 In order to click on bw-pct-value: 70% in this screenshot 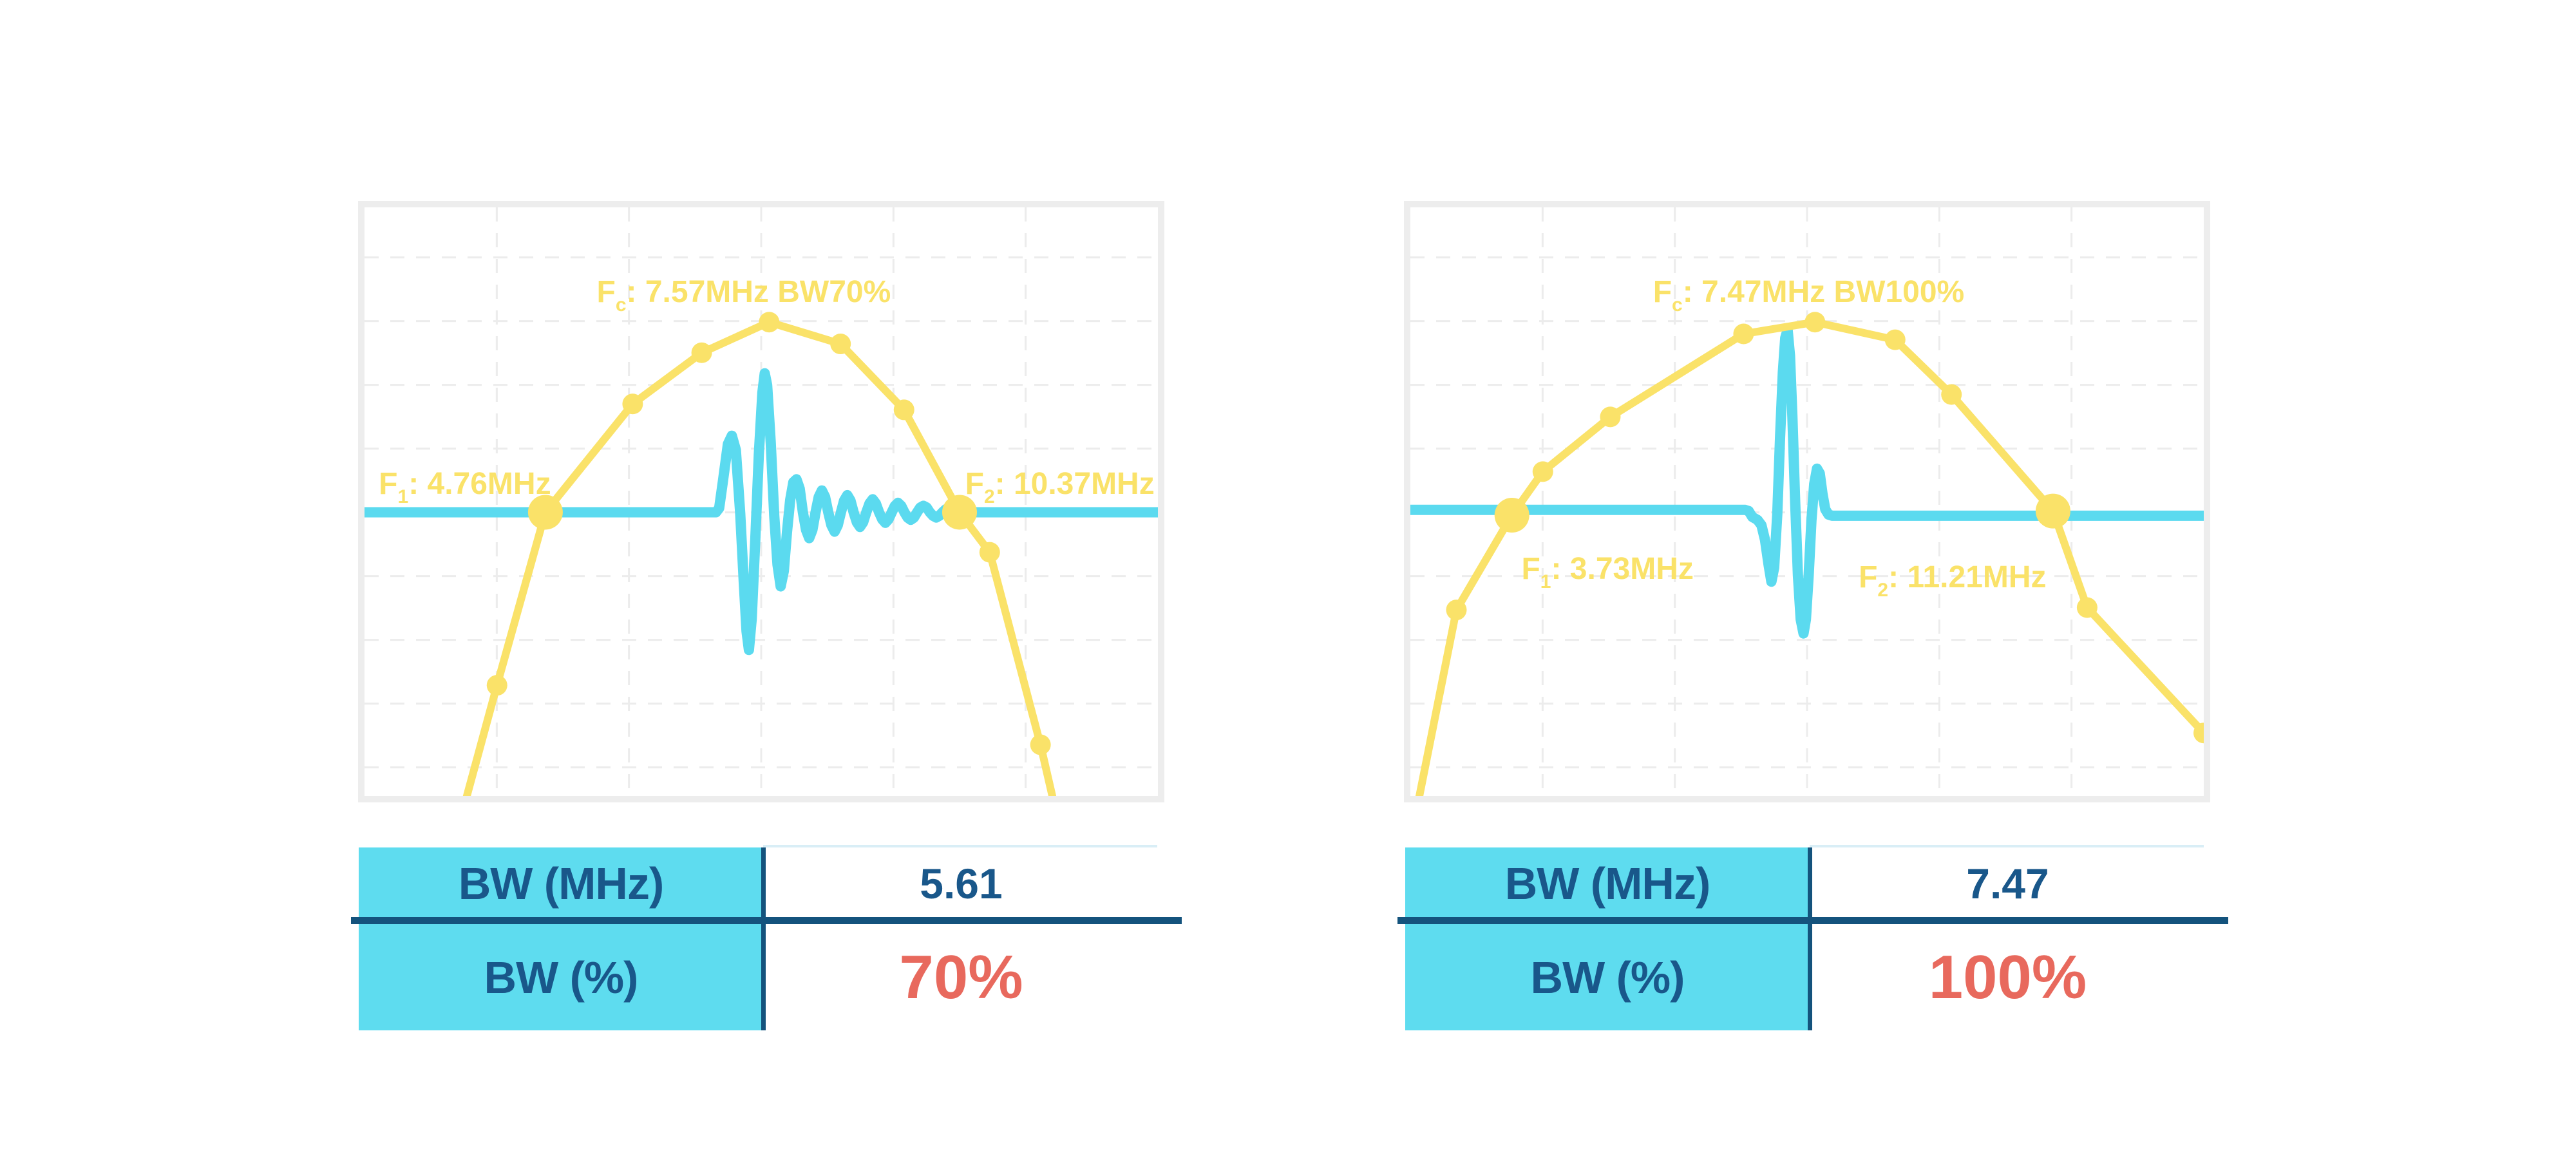, I will do `click(961, 977)`.